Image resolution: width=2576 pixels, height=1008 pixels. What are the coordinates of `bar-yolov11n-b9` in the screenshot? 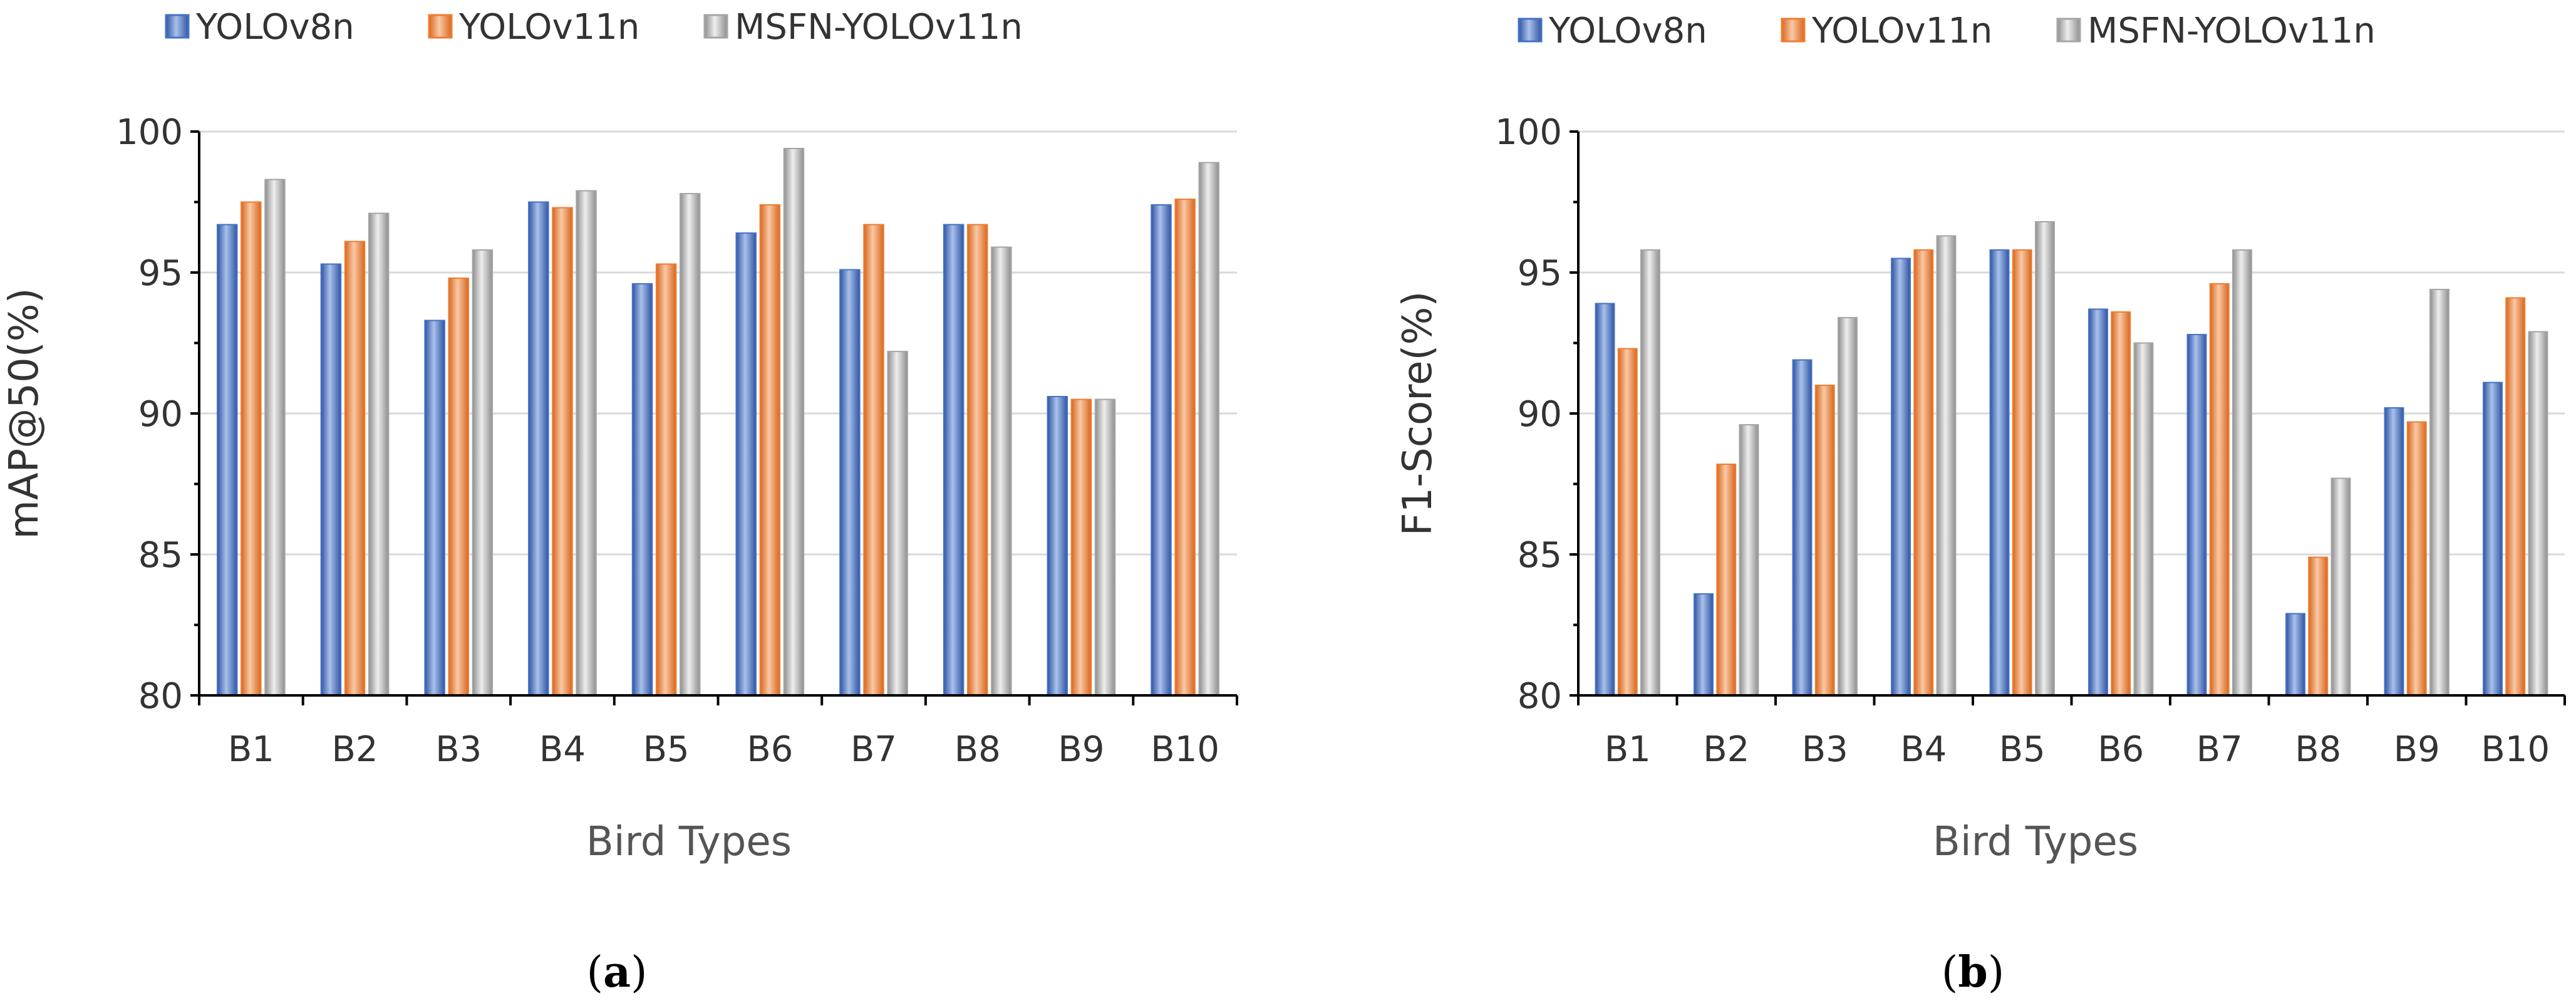 It's located at (1081, 547).